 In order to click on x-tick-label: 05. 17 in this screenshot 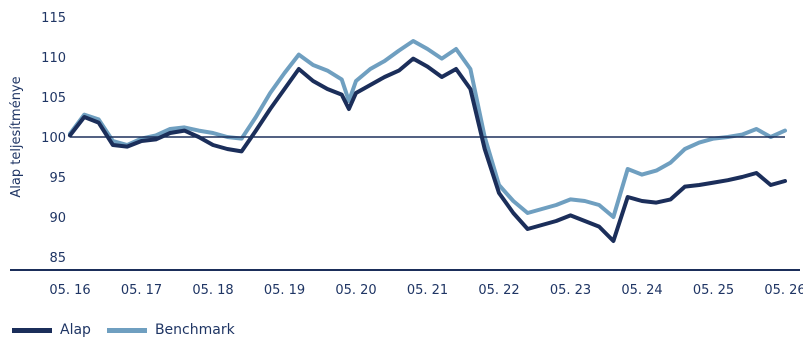, I will do `click(141, 290)`.